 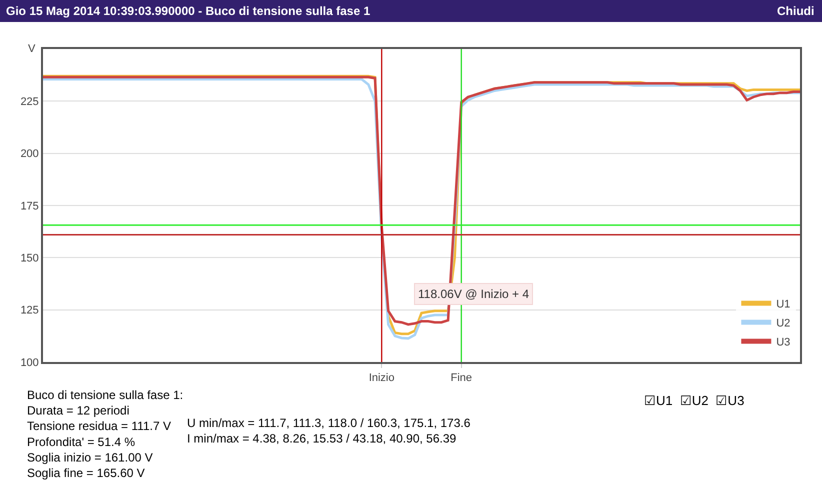 I want to click on y-tick-label: 150, so click(x=29, y=258).